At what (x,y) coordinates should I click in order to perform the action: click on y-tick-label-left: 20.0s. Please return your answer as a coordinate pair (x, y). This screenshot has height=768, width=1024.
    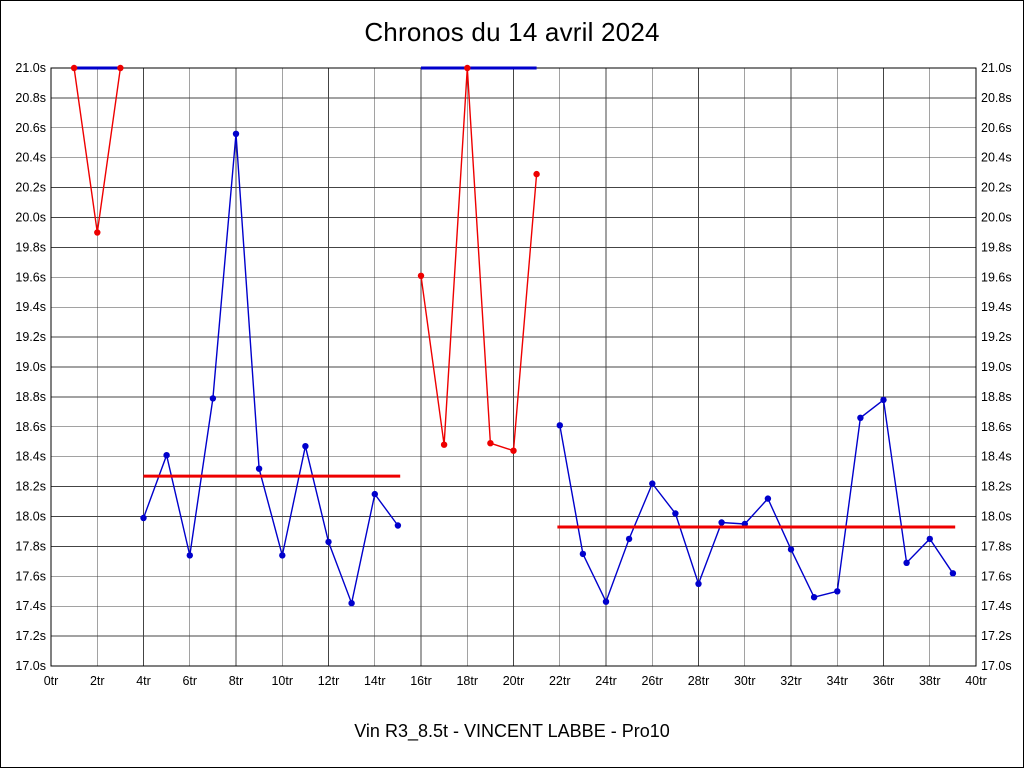
    Looking at the image, I should click on (30, 218).